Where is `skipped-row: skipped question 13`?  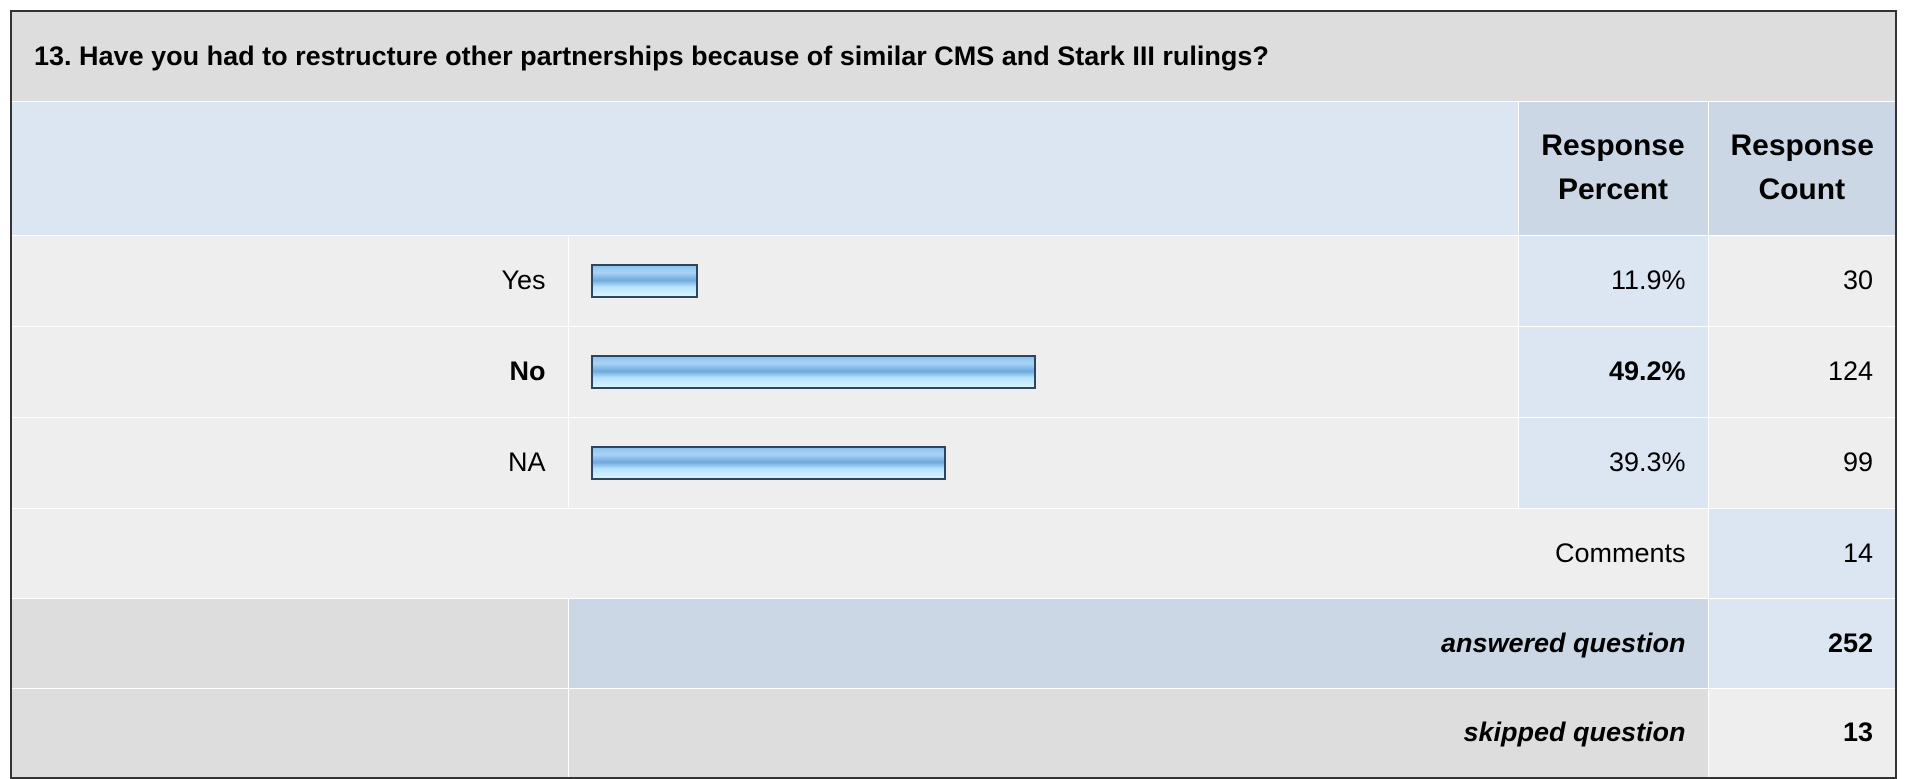 skipped-row: skipped question 13 is located at coordinates (953, 733).